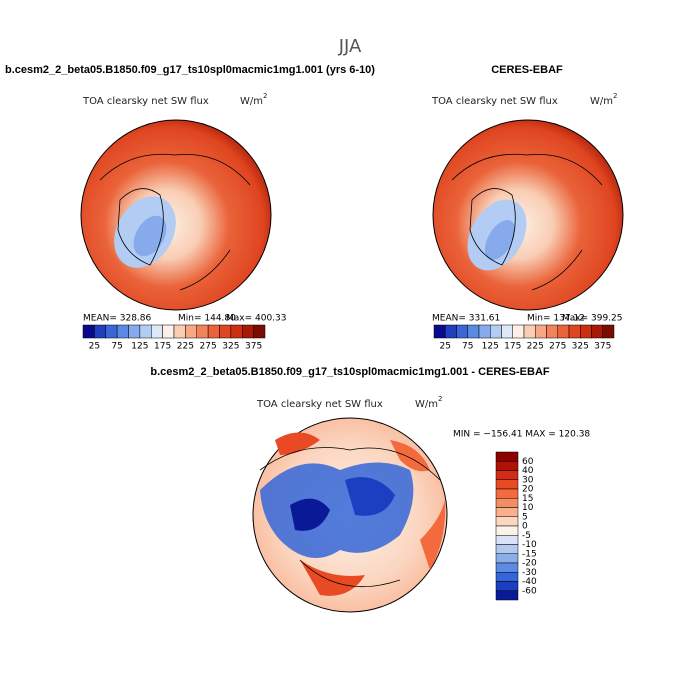 The image size is (700, 700). Describe the element at coordinates (529, 545) in the screenshot. I see `colorbar-label: -10` at that location.